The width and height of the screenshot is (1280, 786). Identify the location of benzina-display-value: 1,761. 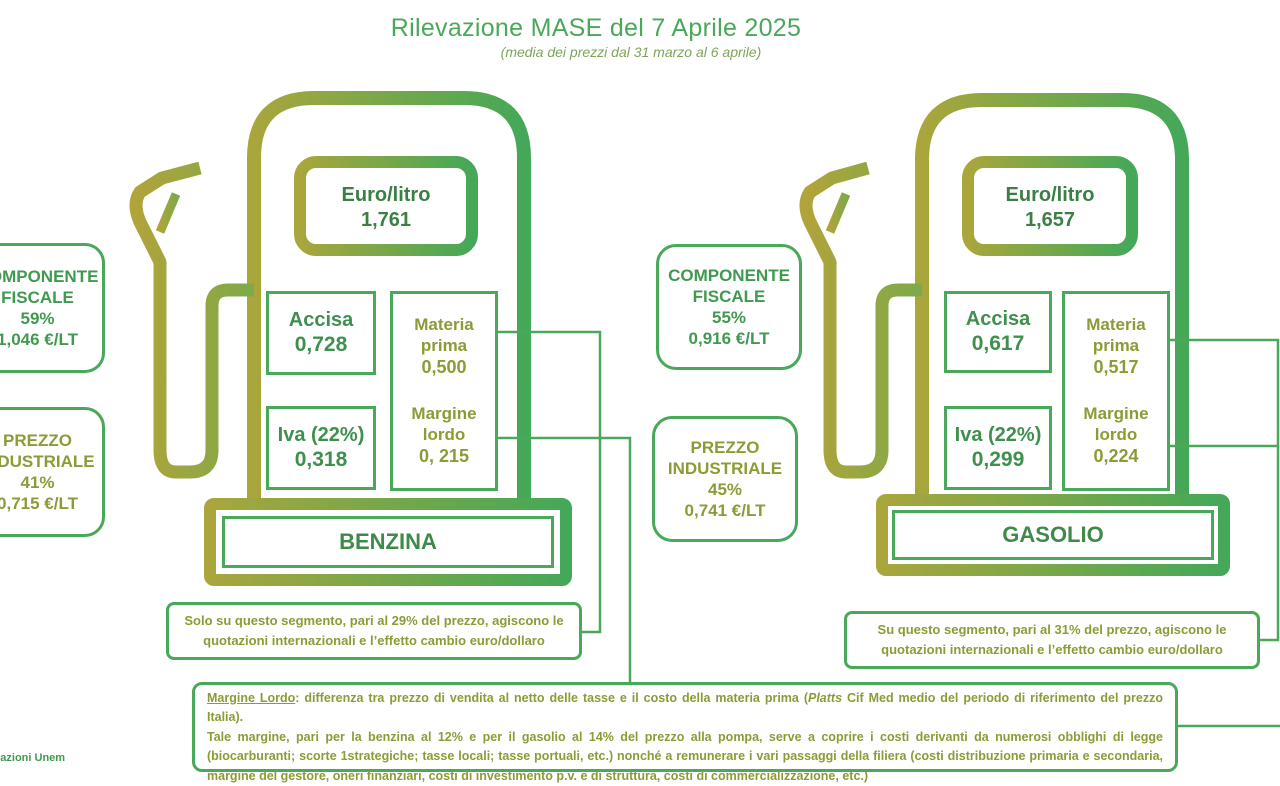
(386, 220).